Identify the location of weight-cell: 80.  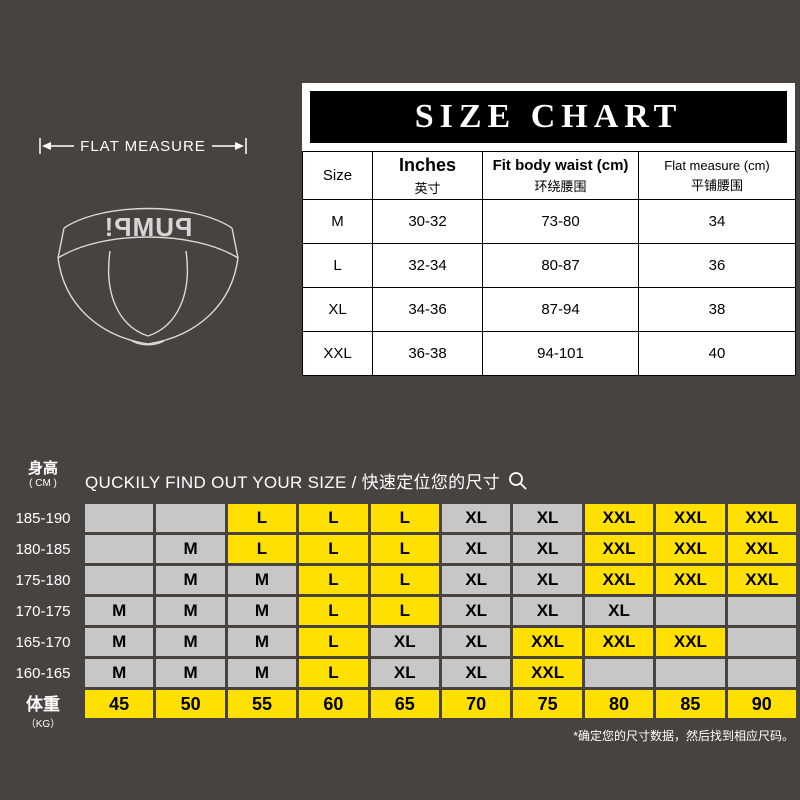
(619, 704).